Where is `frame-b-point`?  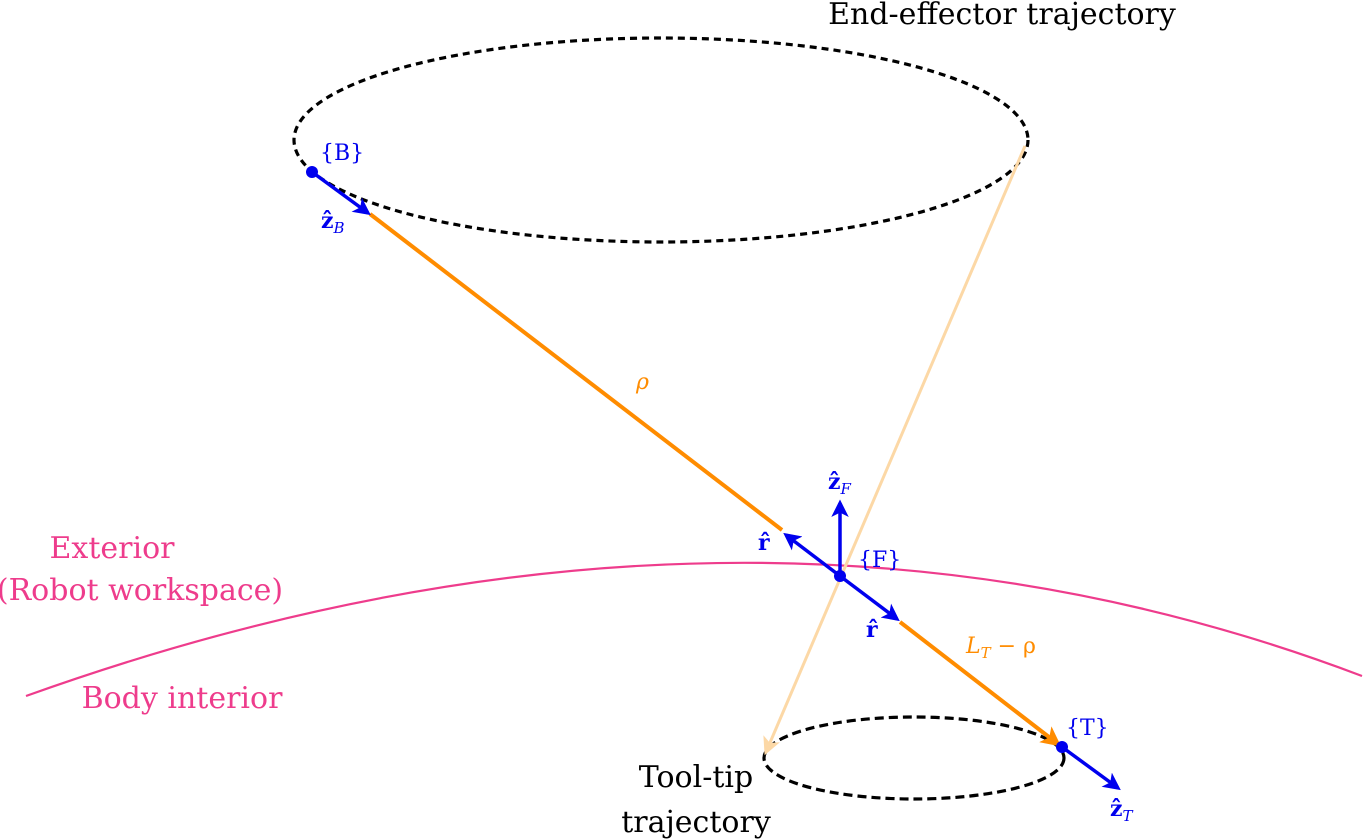
frame-b-point is located at coordinates (312, 172).